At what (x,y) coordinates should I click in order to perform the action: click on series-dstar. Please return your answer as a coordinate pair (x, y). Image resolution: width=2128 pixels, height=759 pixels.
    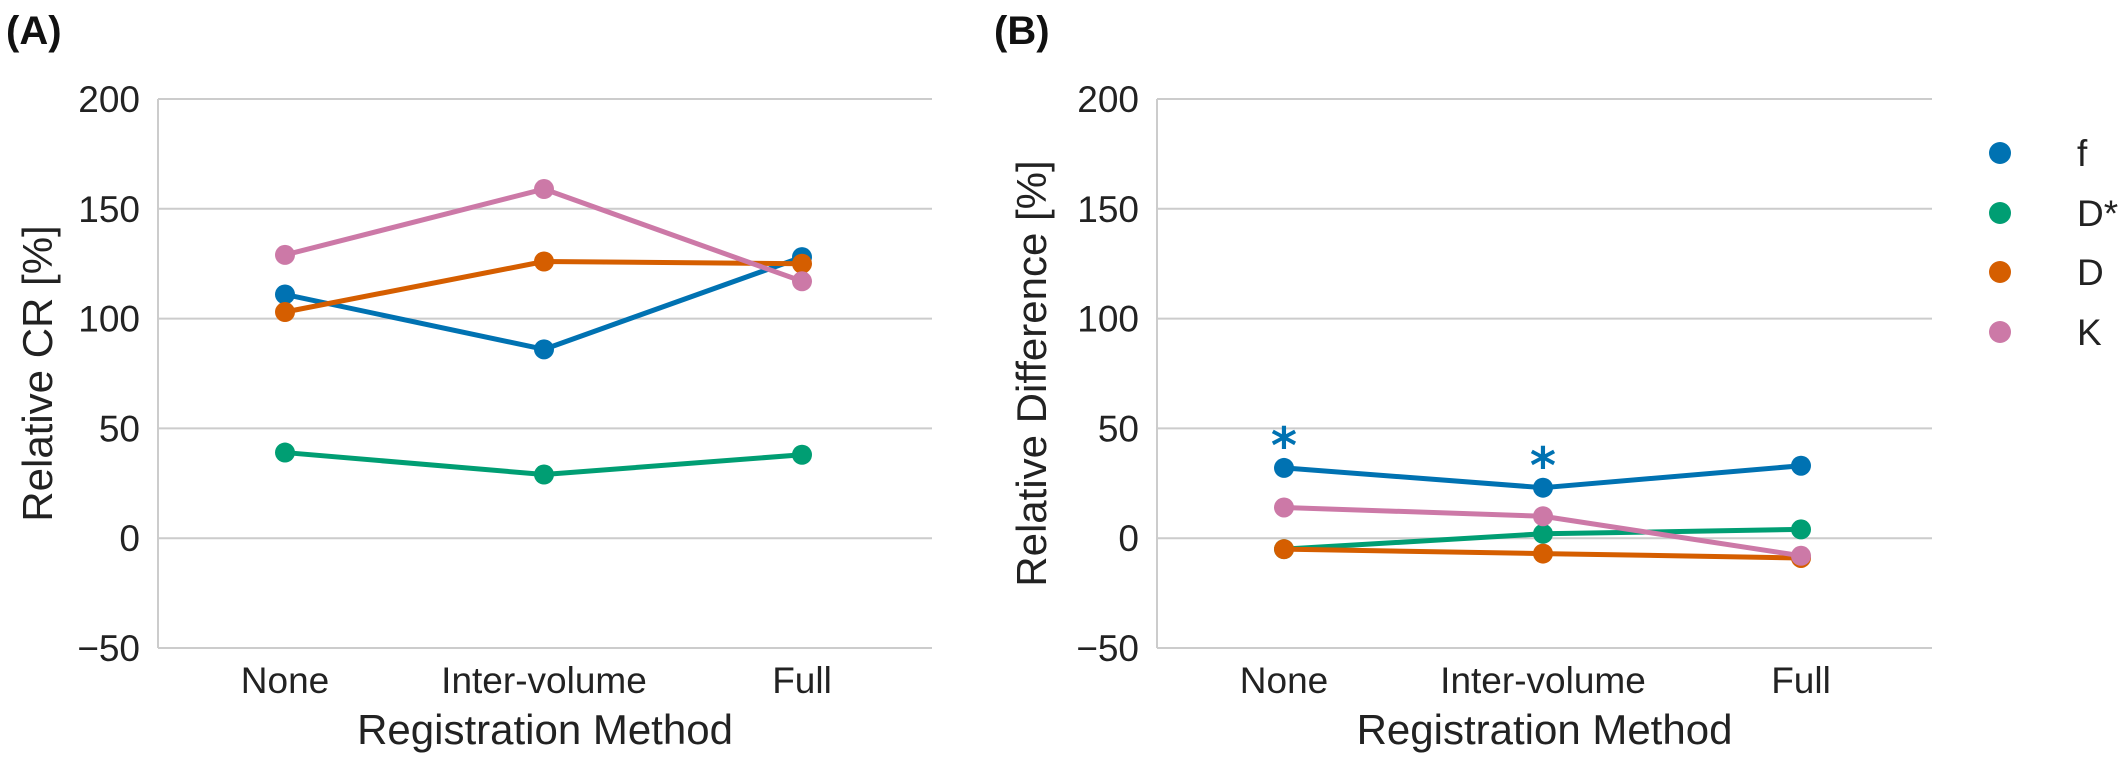
    Looking at the image, I should click on (543, 463).